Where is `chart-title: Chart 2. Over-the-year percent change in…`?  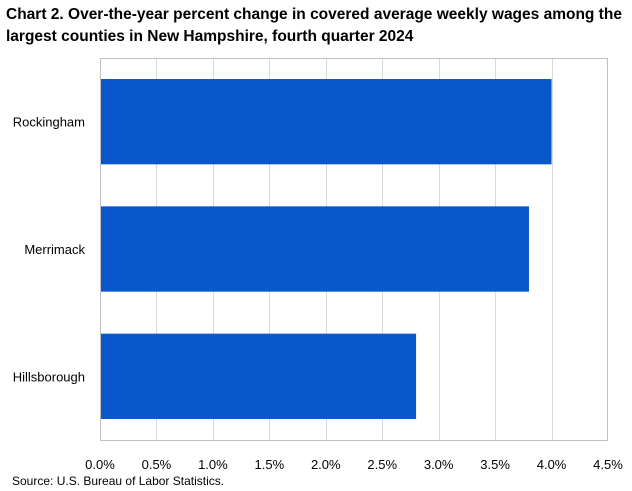
chart-title: Chart 2. Over-the-year percent change in… is located at coordinates (314, 25).